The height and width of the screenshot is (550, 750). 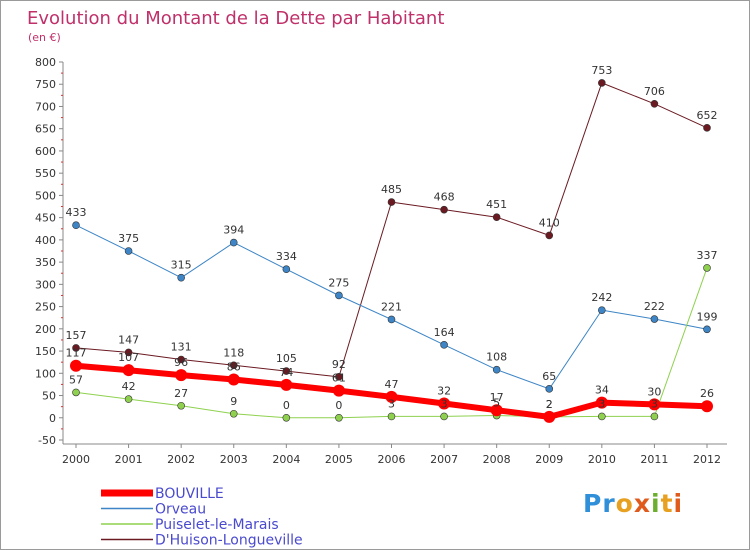 I want to click on y-tick-label: 250, so click(x=45, y=307).